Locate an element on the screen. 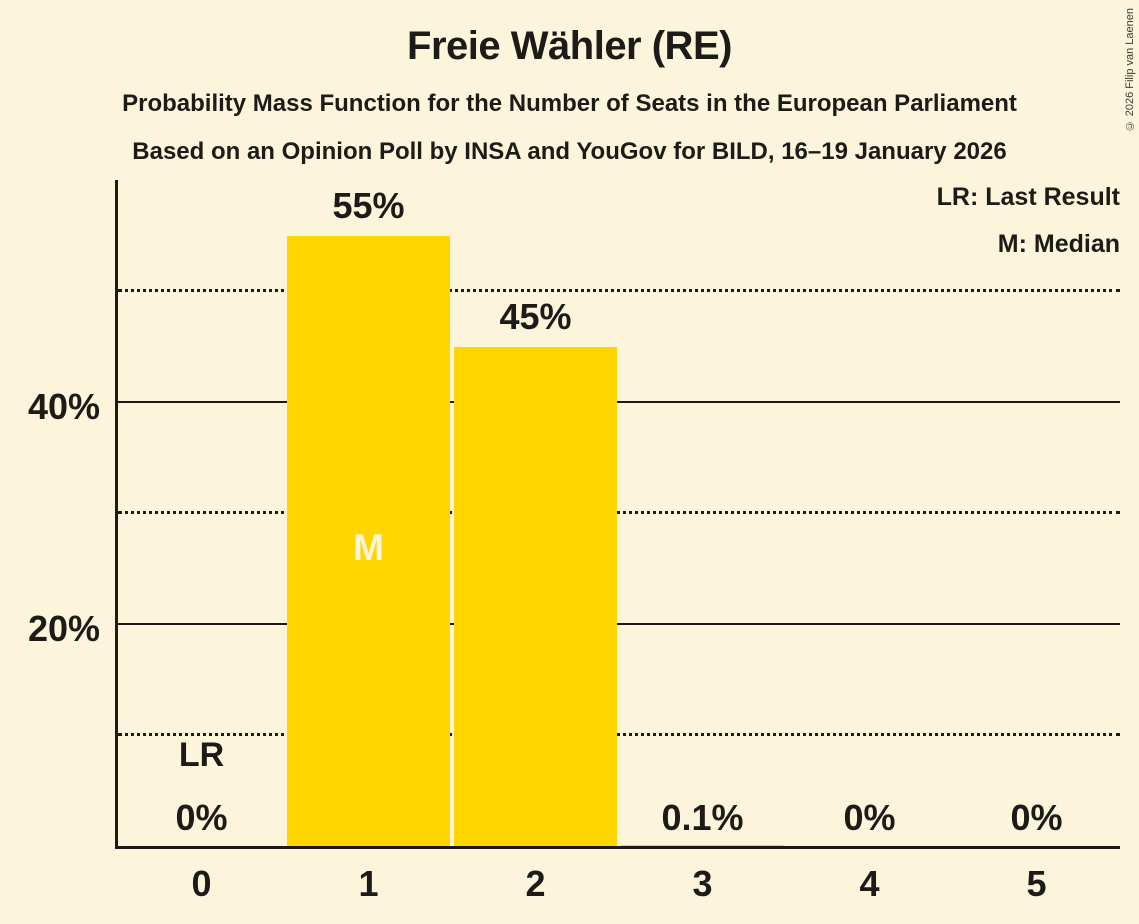 The image size is (1139, 924). bar-value-label-seat-0: 0% is located at coordinates (201, 817).